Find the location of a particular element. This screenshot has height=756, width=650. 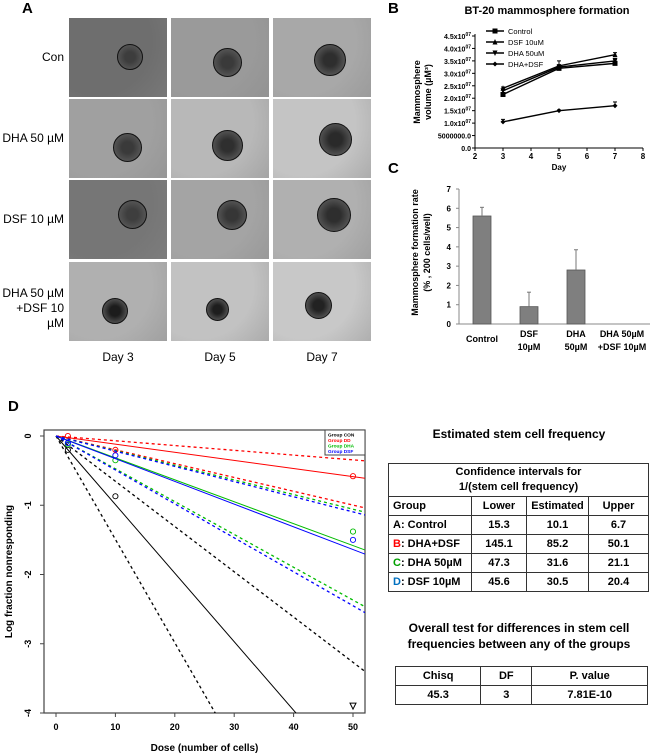

y-tick-label: 5000000.0 is located at coordinates (454, 137).